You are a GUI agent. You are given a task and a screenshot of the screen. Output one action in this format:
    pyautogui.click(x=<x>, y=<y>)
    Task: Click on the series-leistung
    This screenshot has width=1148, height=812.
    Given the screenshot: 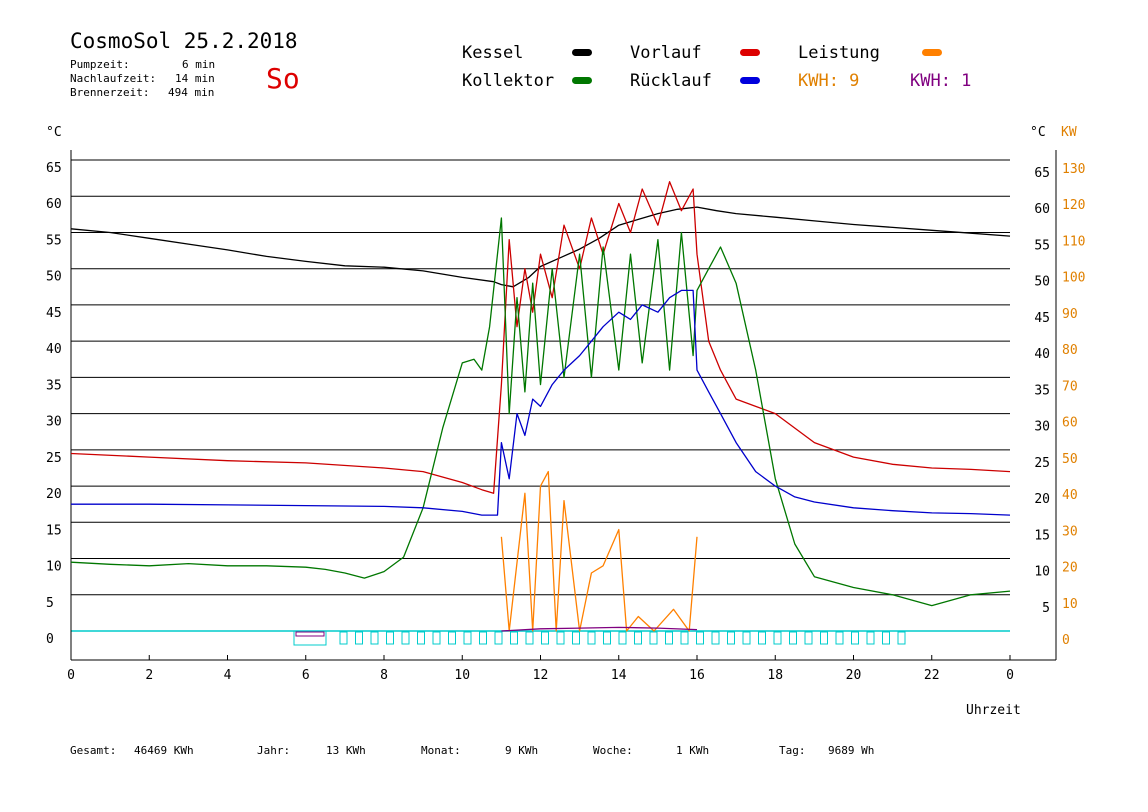 What is the action you would take?
    pyautogui.click(x=599, y=551)
    